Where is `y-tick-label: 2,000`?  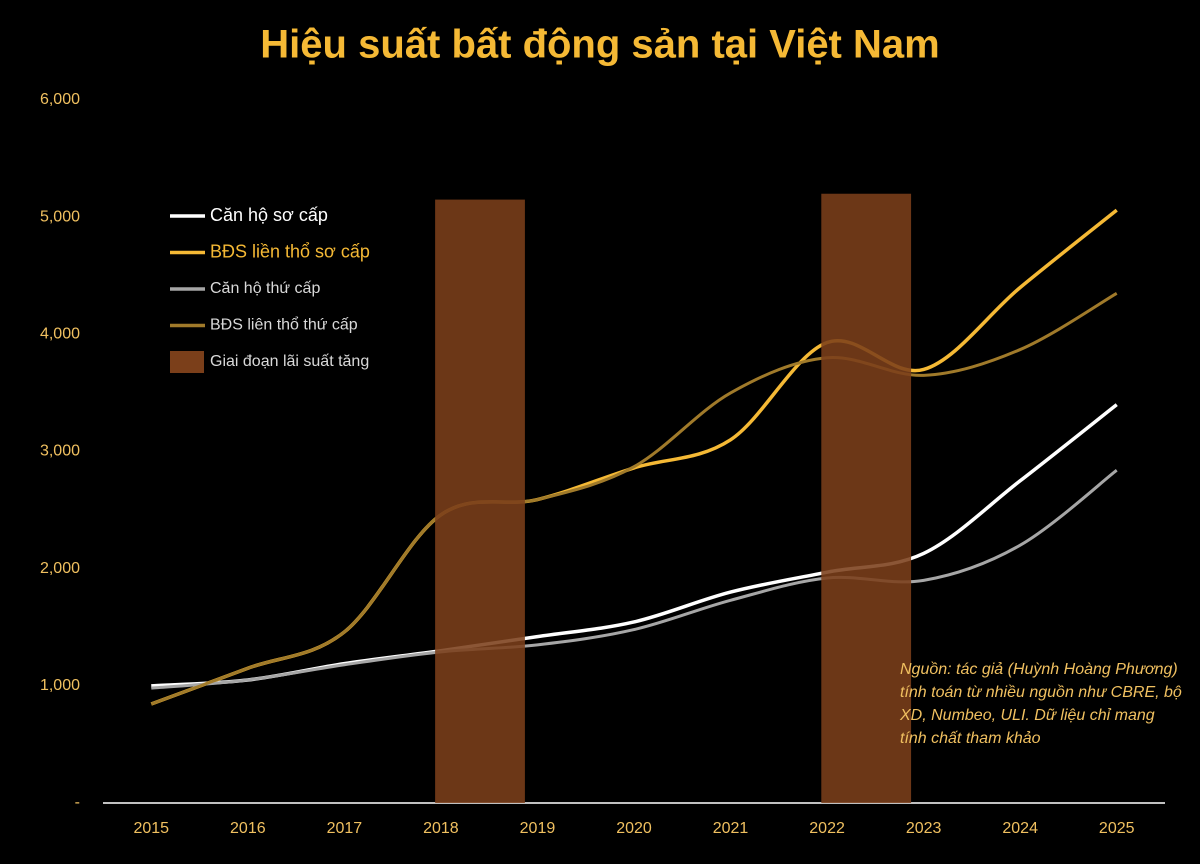
y-tick-label: 2,000 is located at coordinates (60, 568).